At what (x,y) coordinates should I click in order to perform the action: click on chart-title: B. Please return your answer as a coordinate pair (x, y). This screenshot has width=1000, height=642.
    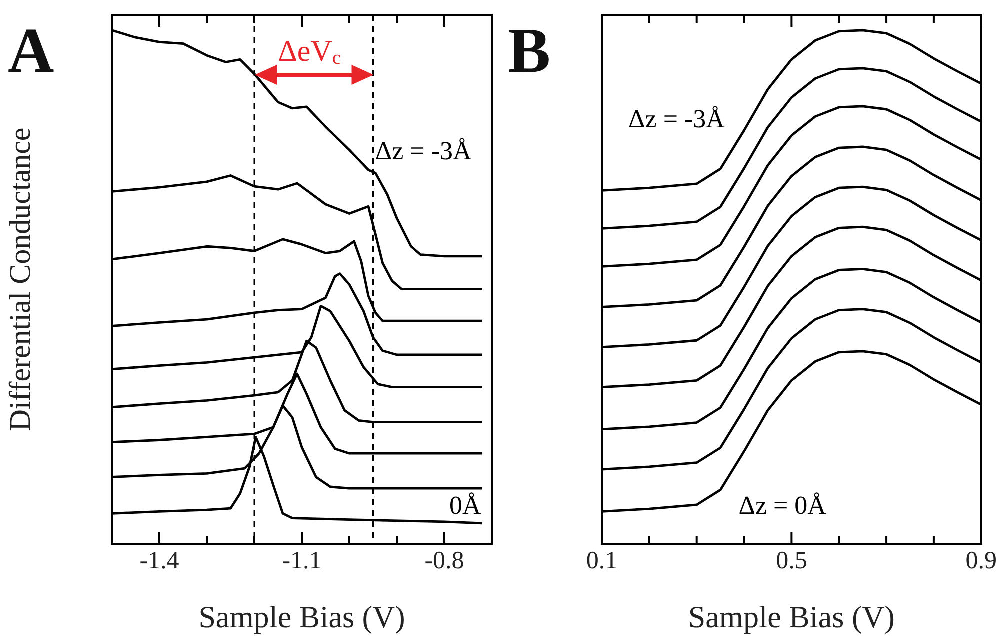
    Looking at the image, I should click on (529, 50).